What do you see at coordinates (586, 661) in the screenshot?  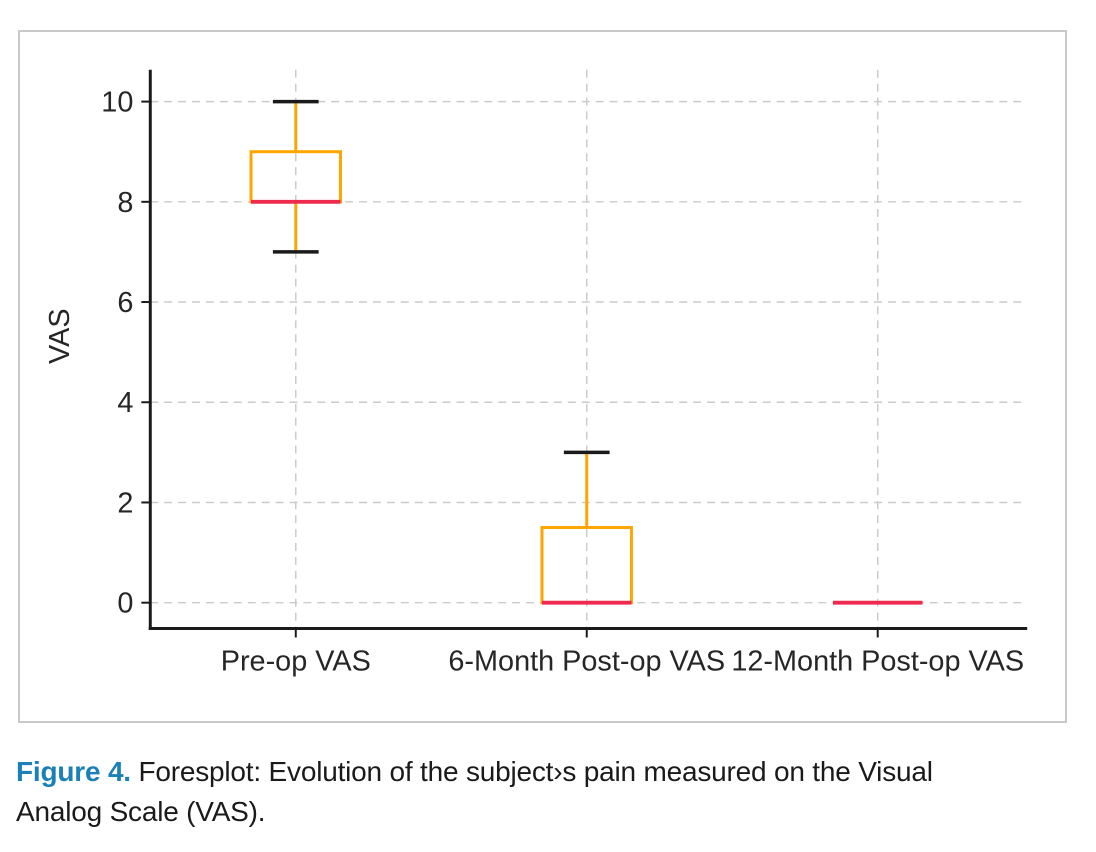 I see `x-tick-label: 6-Month Post-op VAS` at bounding box center [586, 661].